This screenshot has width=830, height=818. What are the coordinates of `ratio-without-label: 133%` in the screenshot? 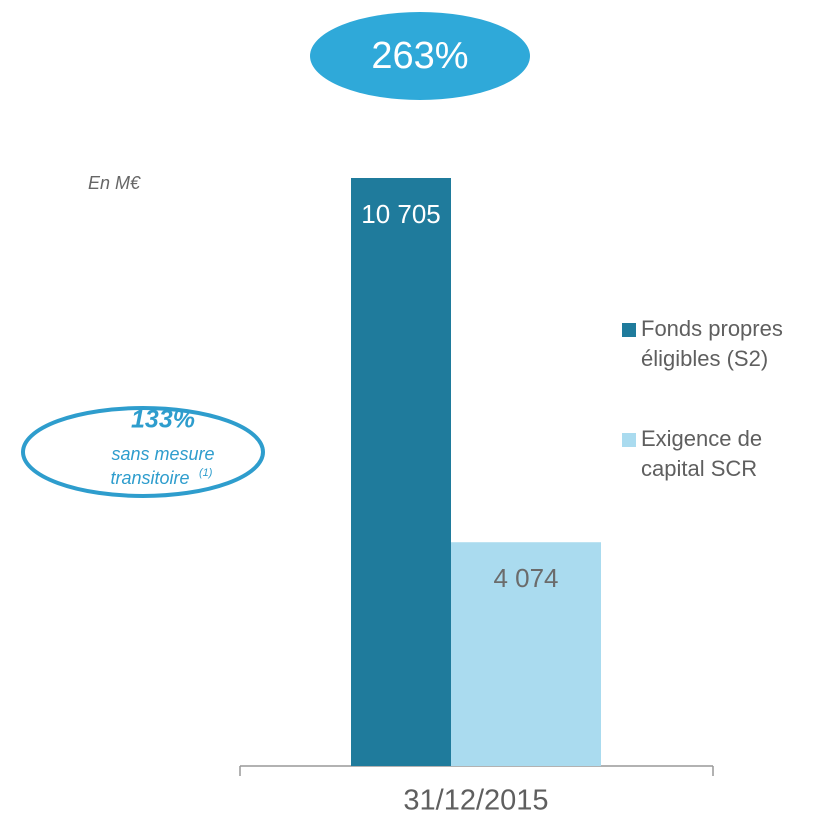 It's located at (163, 420).